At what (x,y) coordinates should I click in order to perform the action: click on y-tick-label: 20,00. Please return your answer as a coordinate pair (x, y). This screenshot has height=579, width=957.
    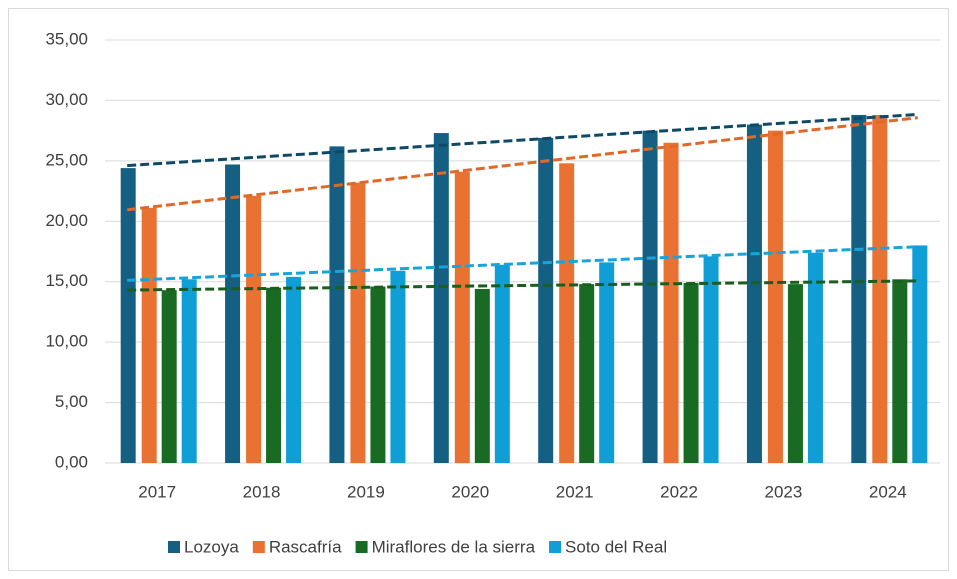
    Looking at the image, I should click on (66, 220).